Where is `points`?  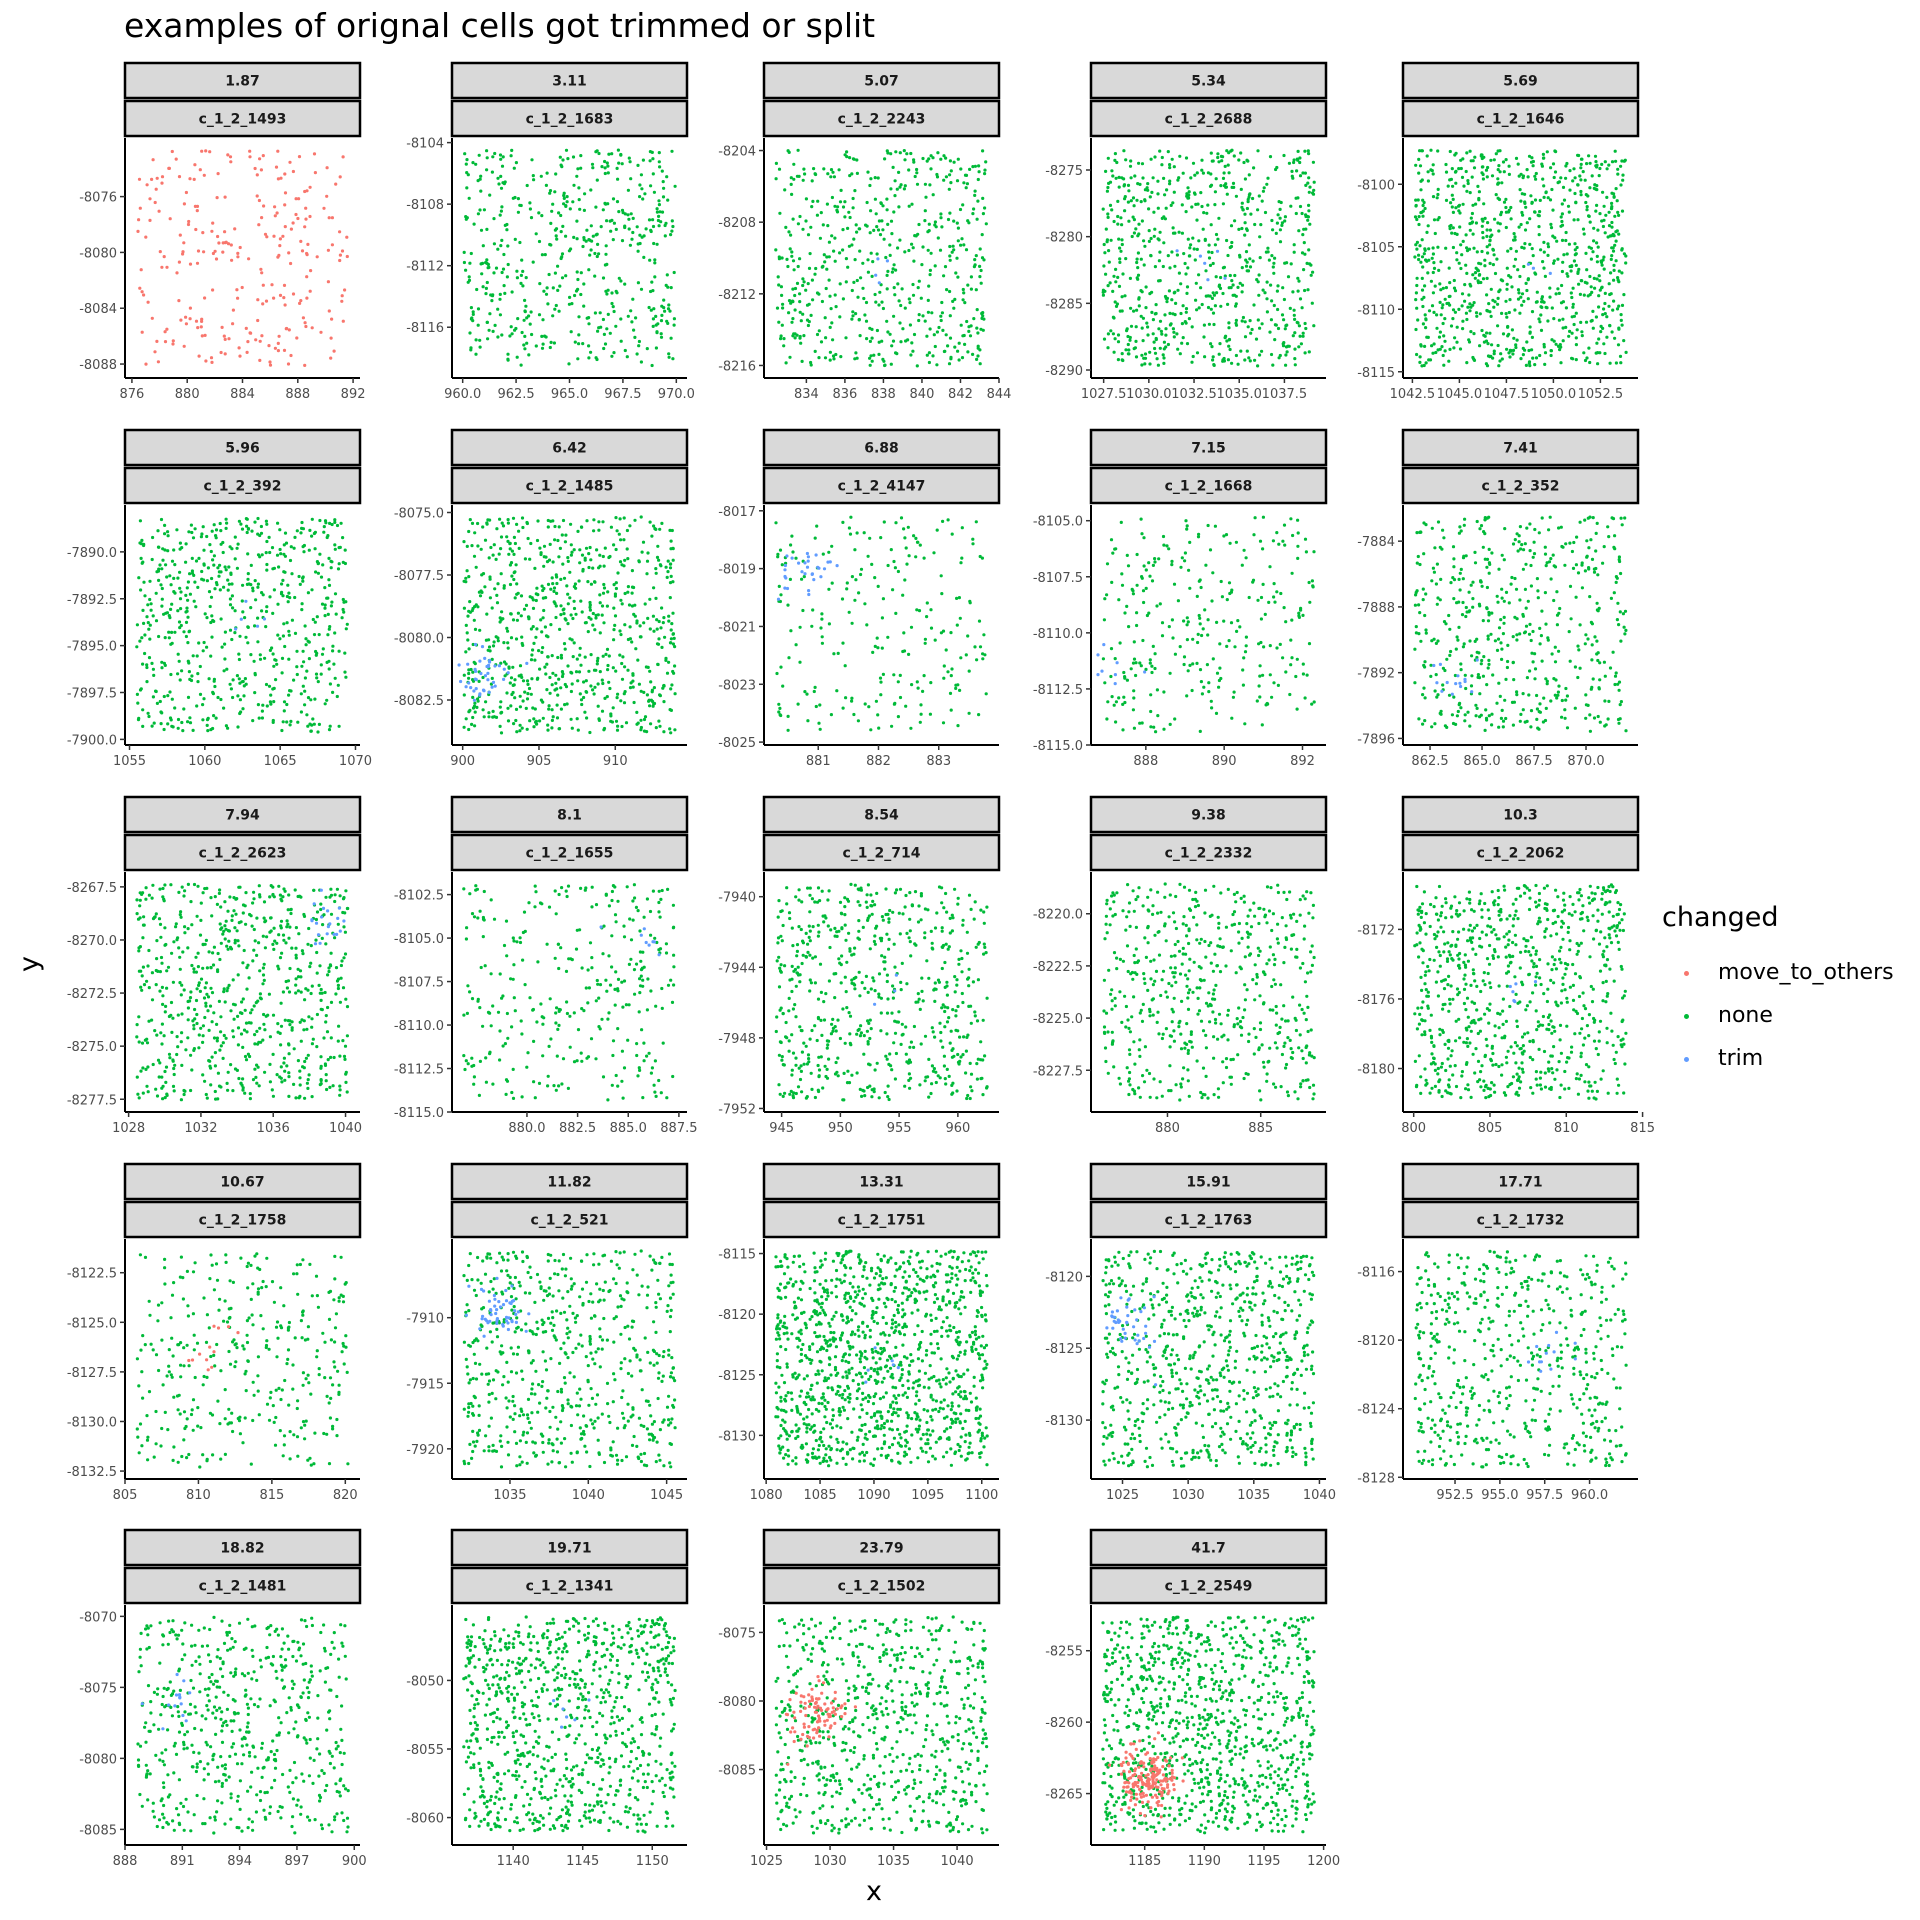 points is located at coordinates (570, 258).